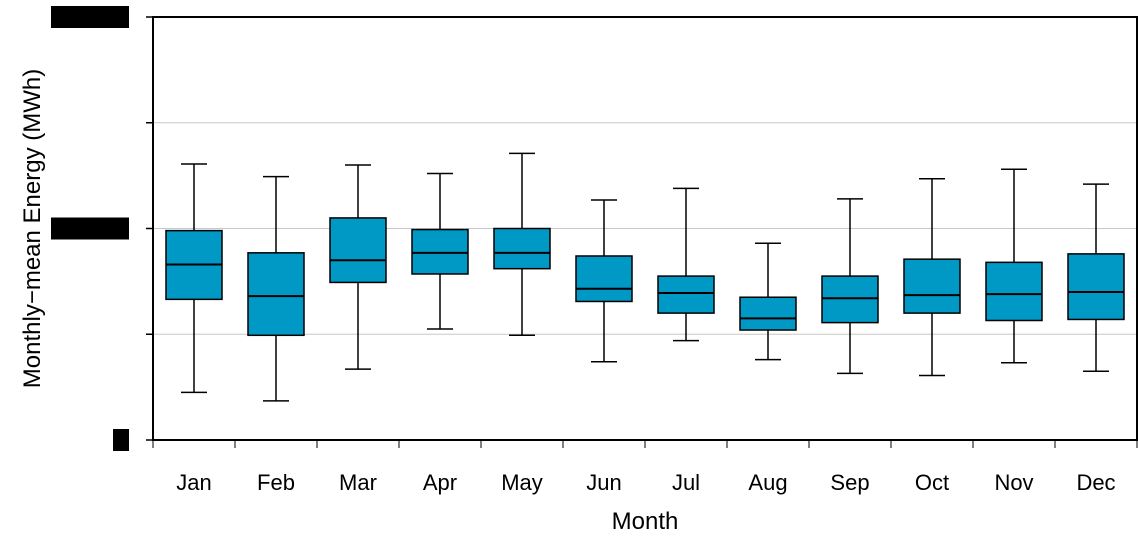 The image size is (1138, 537). I want to click on box-oct, so click(932, 277).